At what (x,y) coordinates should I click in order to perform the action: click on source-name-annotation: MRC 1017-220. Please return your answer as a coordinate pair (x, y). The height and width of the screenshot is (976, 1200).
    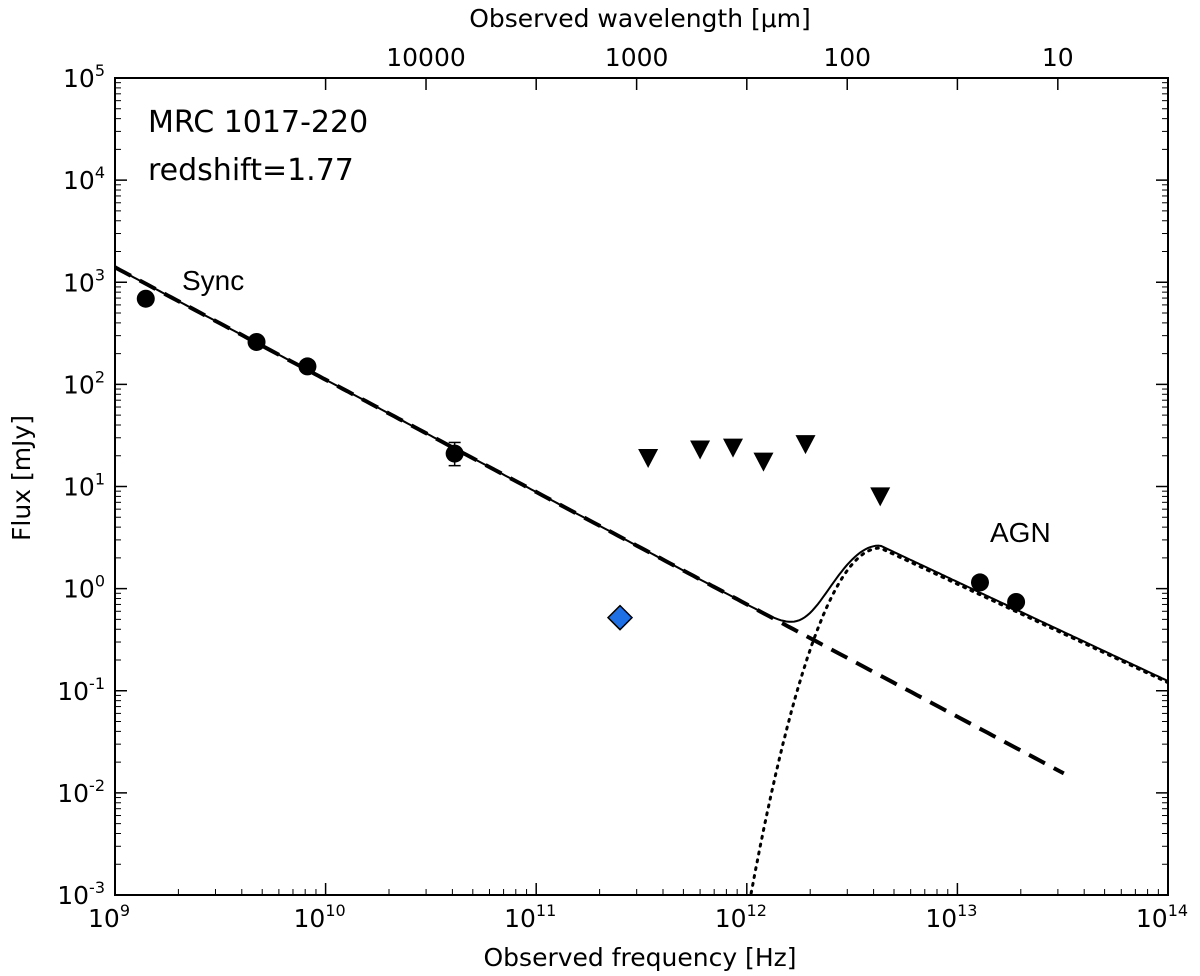
    Looking at the image, I should click on (258, 122).